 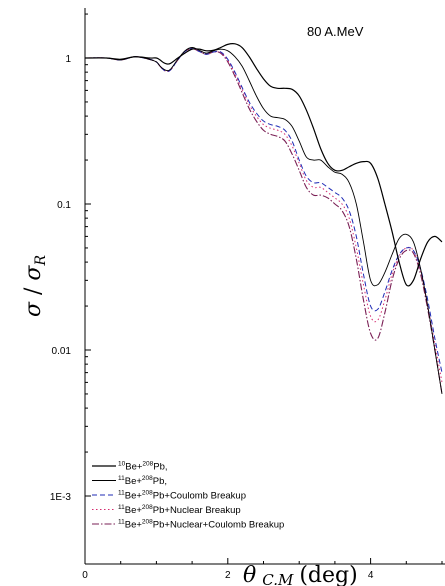 What do you see at coordinates (201, 525) in the screenshot?
I see `legend-entry: 11Be+208Pb+Nuclear+Coulomb Breakup` at bounding box center [201, 525].